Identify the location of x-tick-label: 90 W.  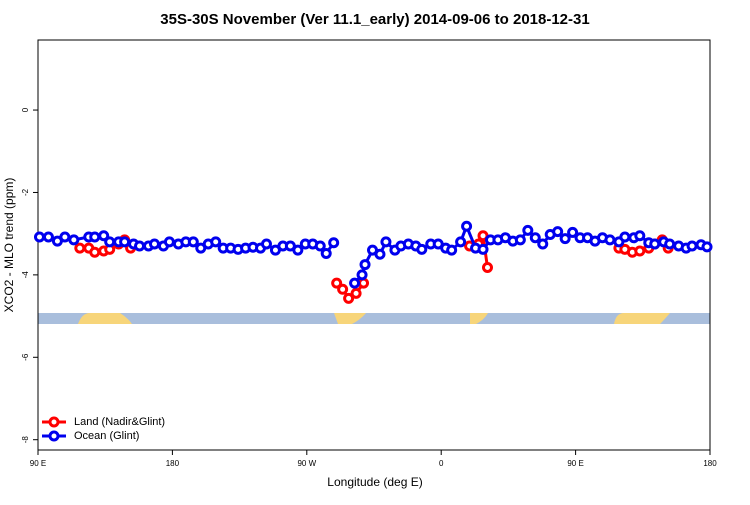
(306, 463).